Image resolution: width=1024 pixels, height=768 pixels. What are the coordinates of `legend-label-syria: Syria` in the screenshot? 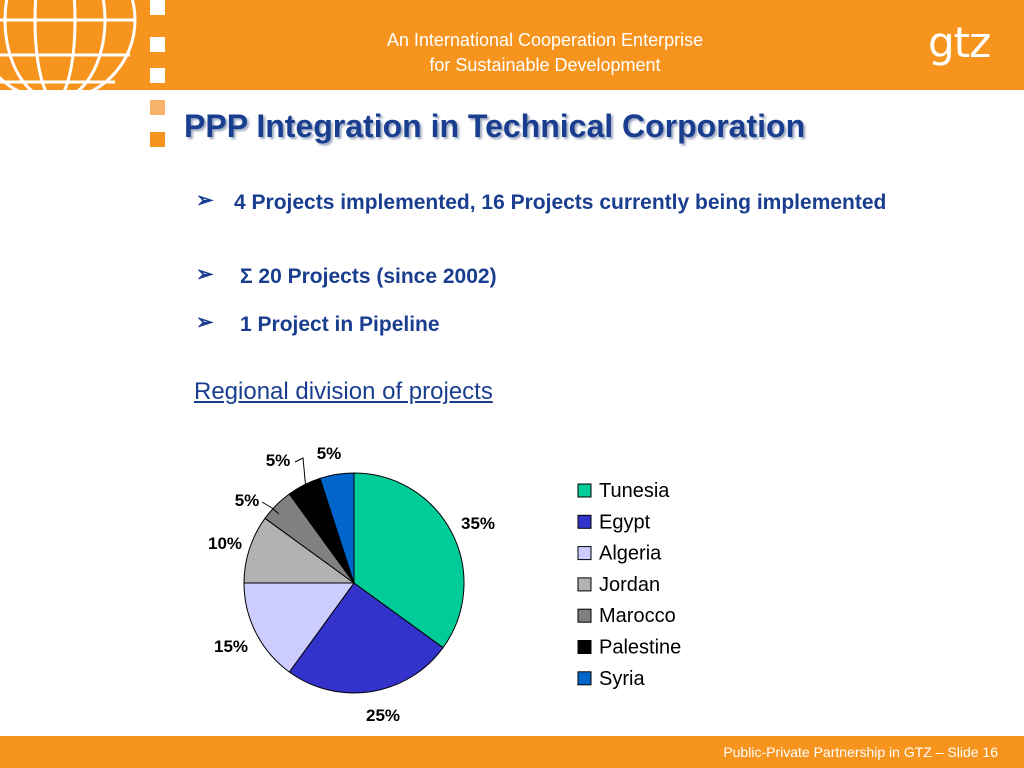 It's located at (622, 679).